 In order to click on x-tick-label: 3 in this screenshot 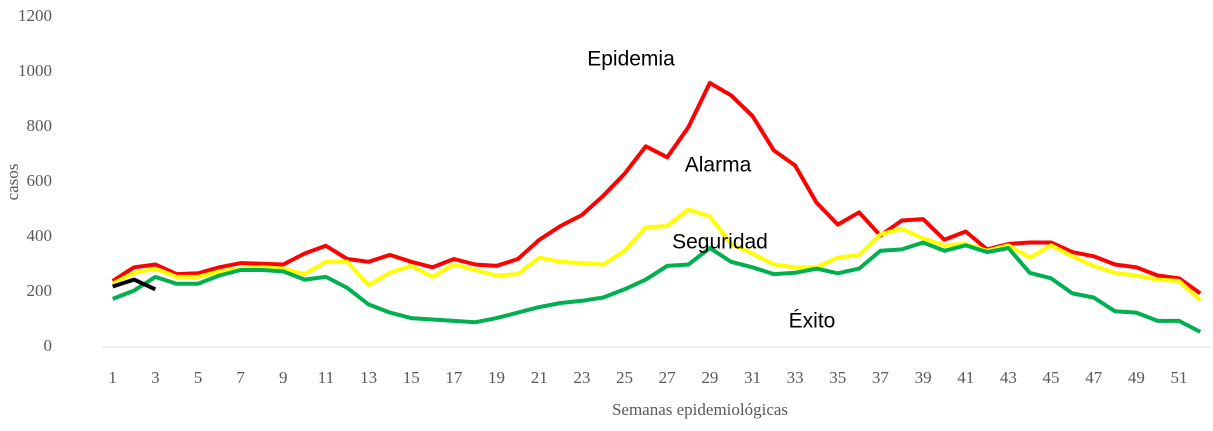, I will do `click(155, 377)`.